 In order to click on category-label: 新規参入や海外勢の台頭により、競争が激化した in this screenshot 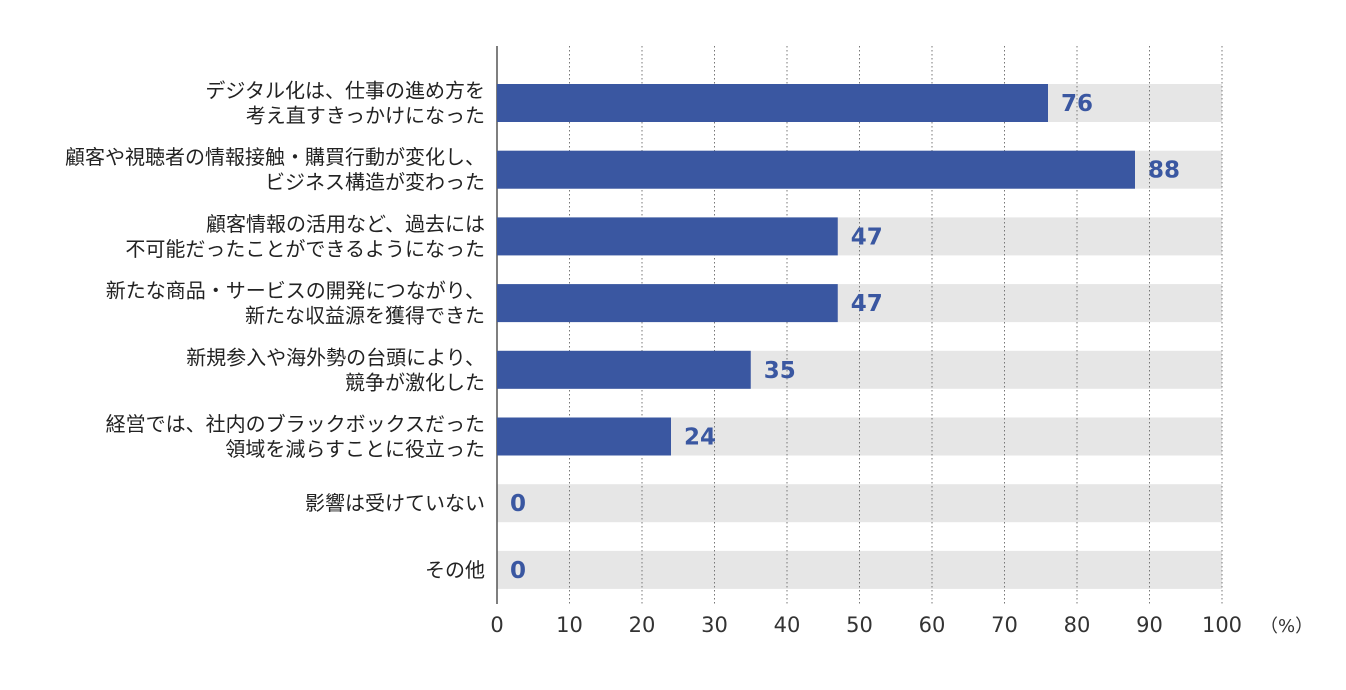, I will do `click(335, 369)`.